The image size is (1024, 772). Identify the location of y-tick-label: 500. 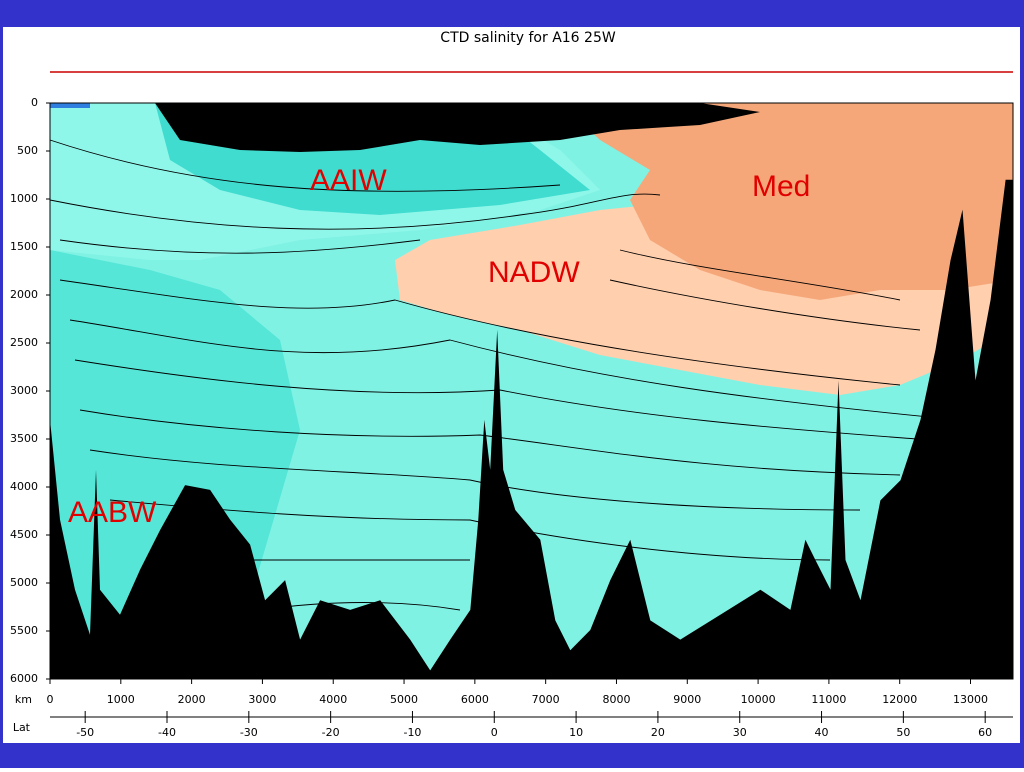
(27, 150).